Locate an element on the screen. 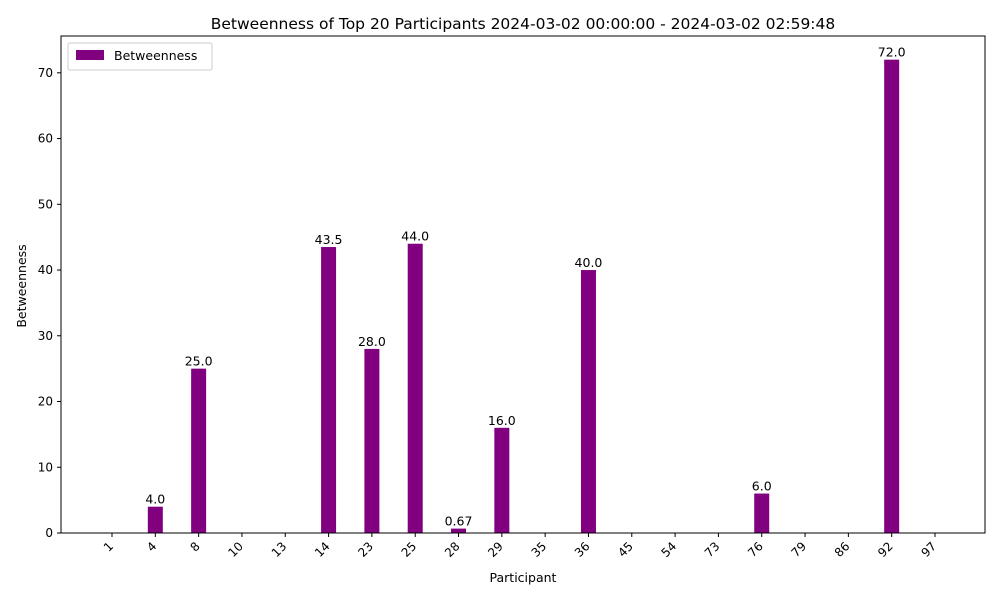 Image resolution: width=1000 pixels, height=604 pixels. y-axis-label: Betweenness is located at coordinates (21, 285).